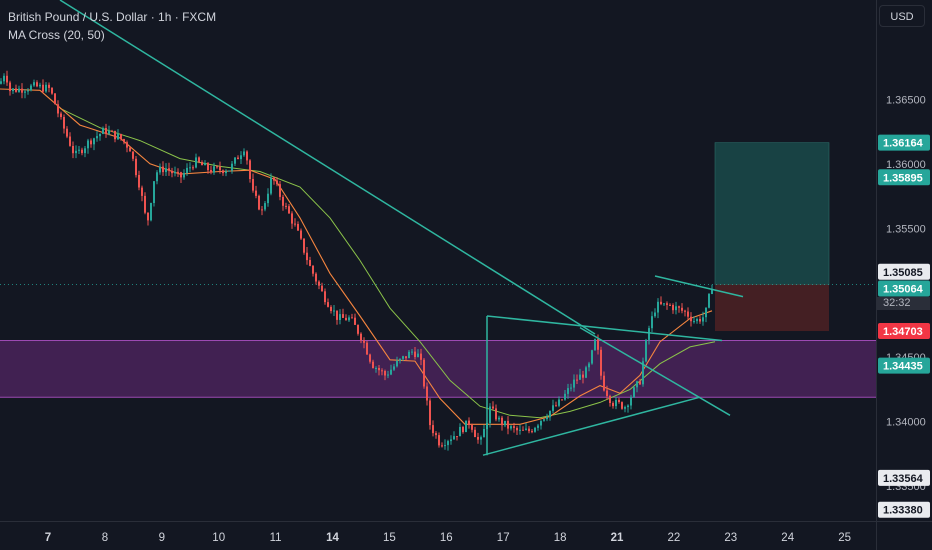  What do you see at coordinates (902, 16) in the screenshot?
I see `currency-button: USD` at bounding box center [902, 16].